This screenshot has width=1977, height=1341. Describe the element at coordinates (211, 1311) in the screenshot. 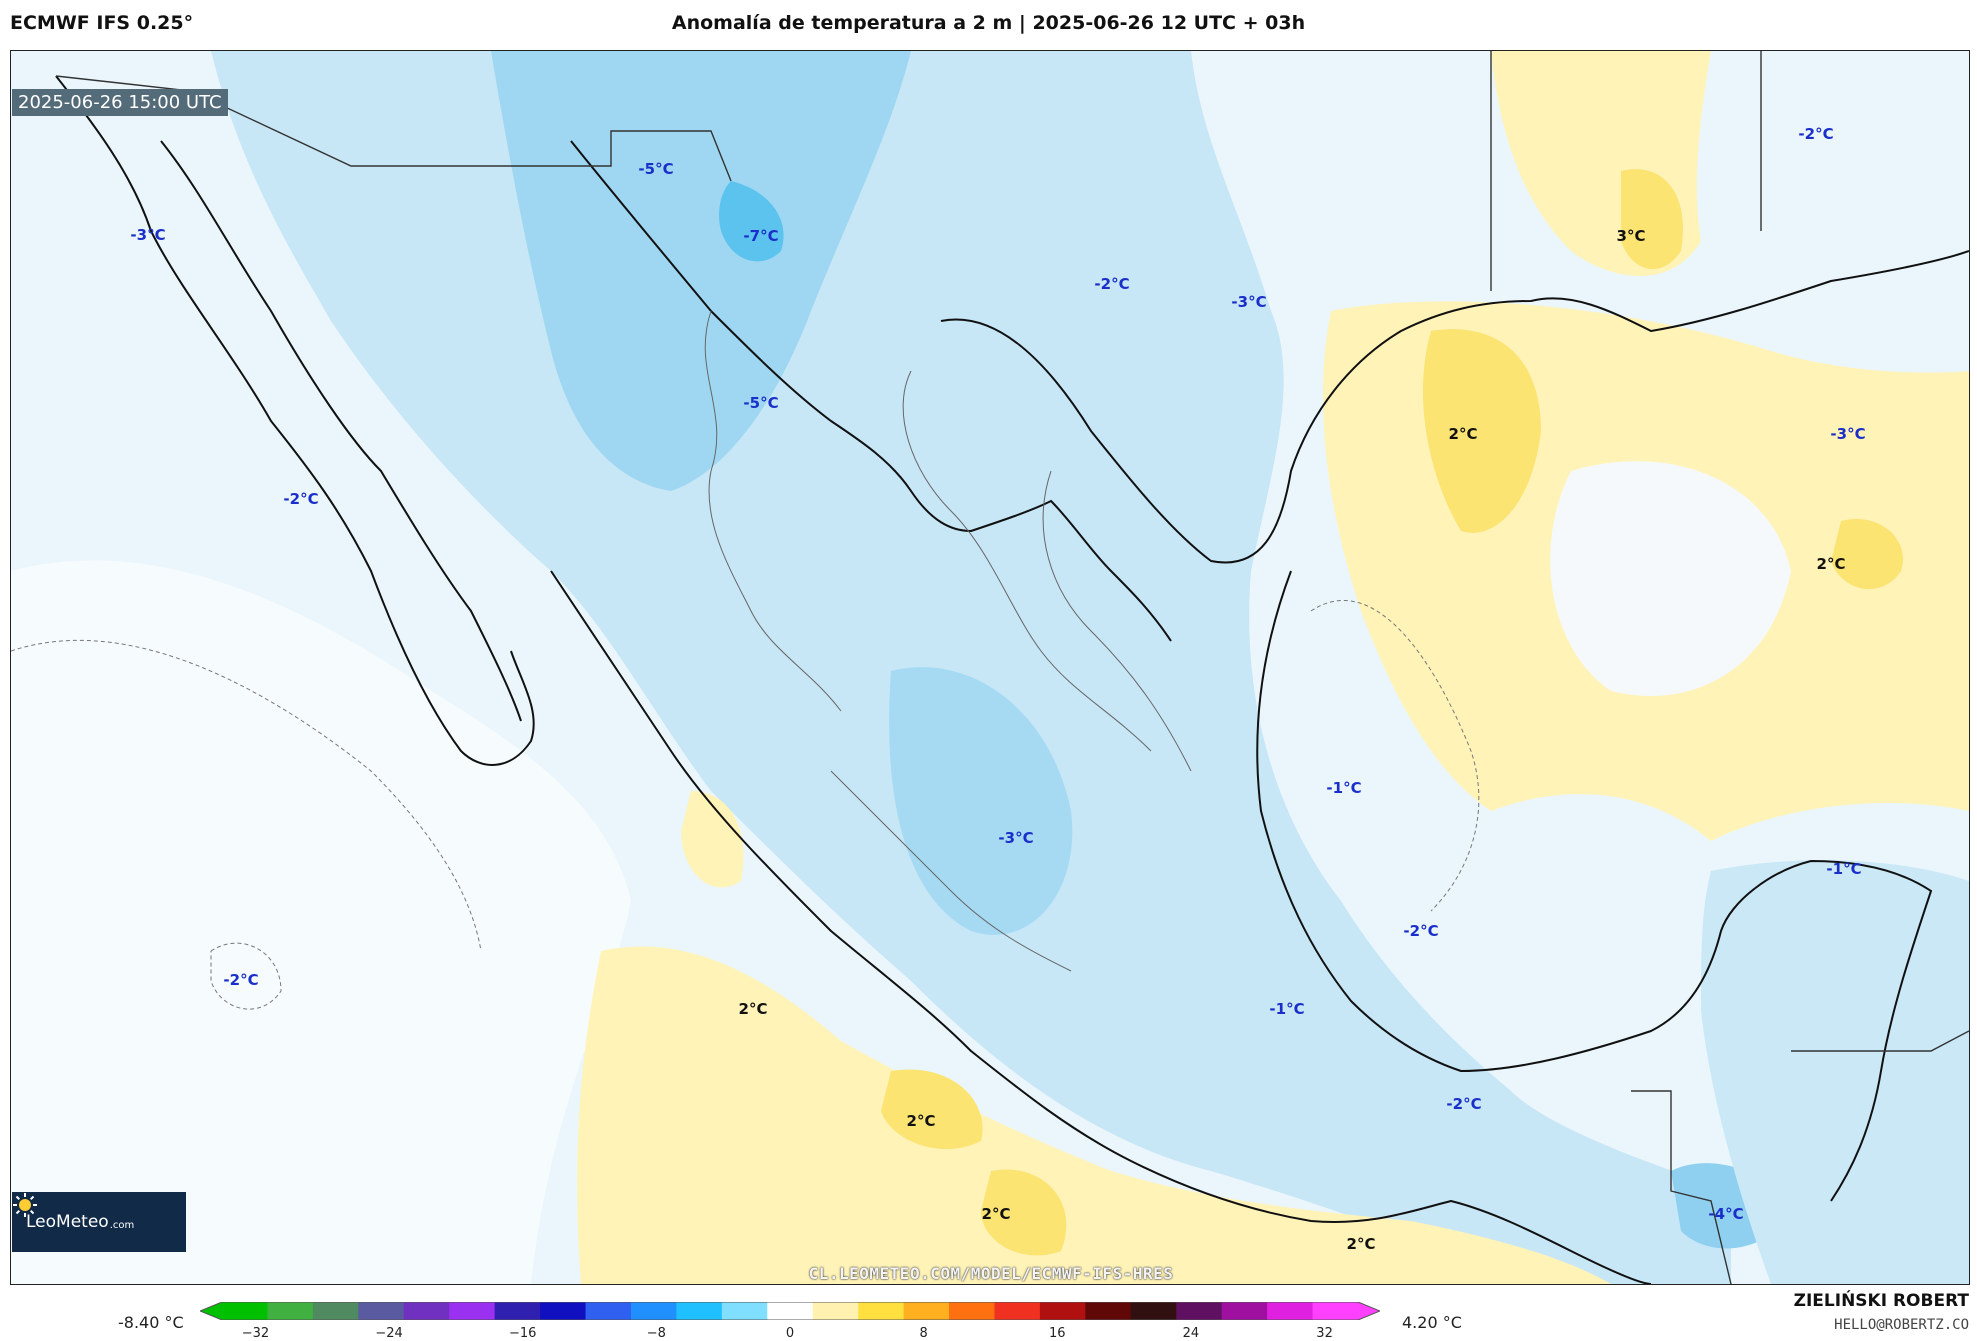

I see `colorbar-low-extend` at that location.